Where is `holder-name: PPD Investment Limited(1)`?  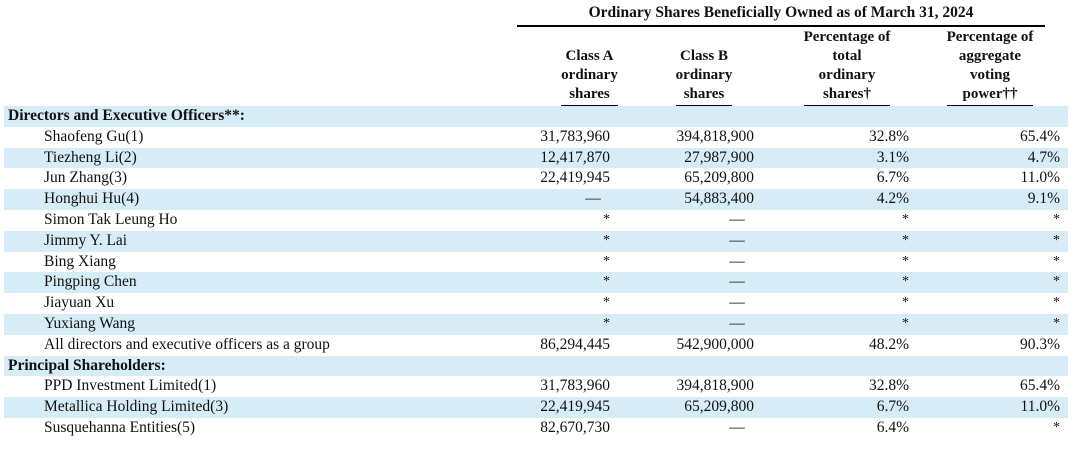
holder-name: PPD Investment Limited(1) is located at coordinates (130, 386).